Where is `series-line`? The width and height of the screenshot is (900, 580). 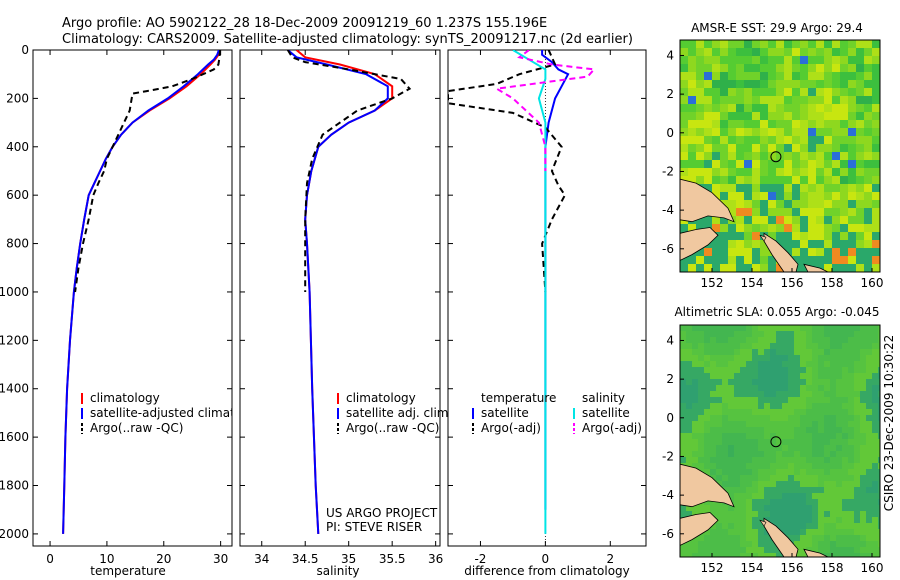
series-line is located at coordinates (545, 110).